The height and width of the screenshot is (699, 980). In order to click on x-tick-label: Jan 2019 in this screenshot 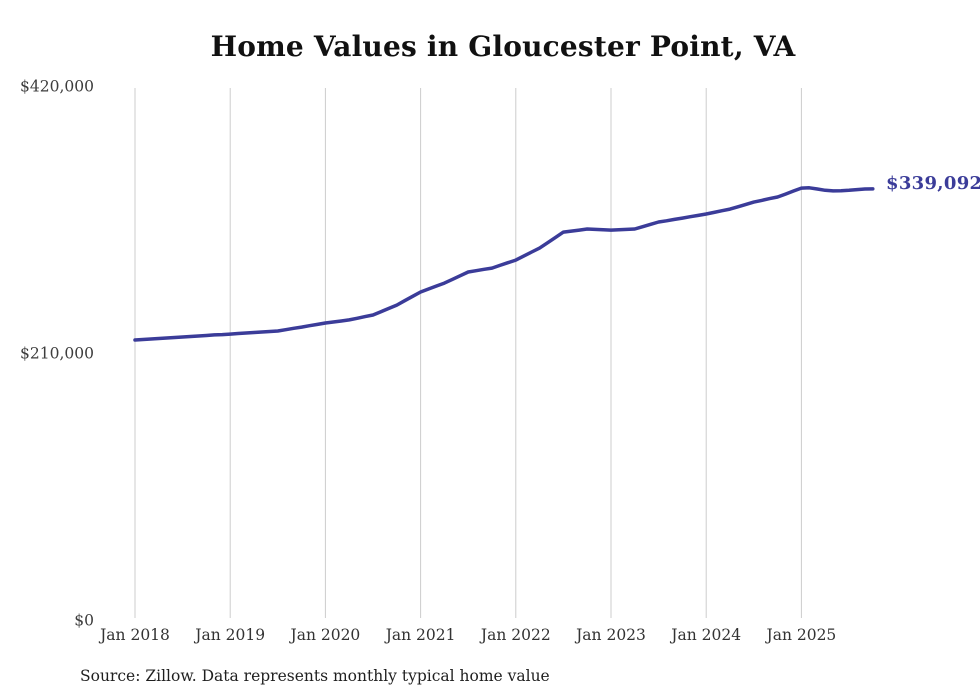, I will do `click(229, 635)`.